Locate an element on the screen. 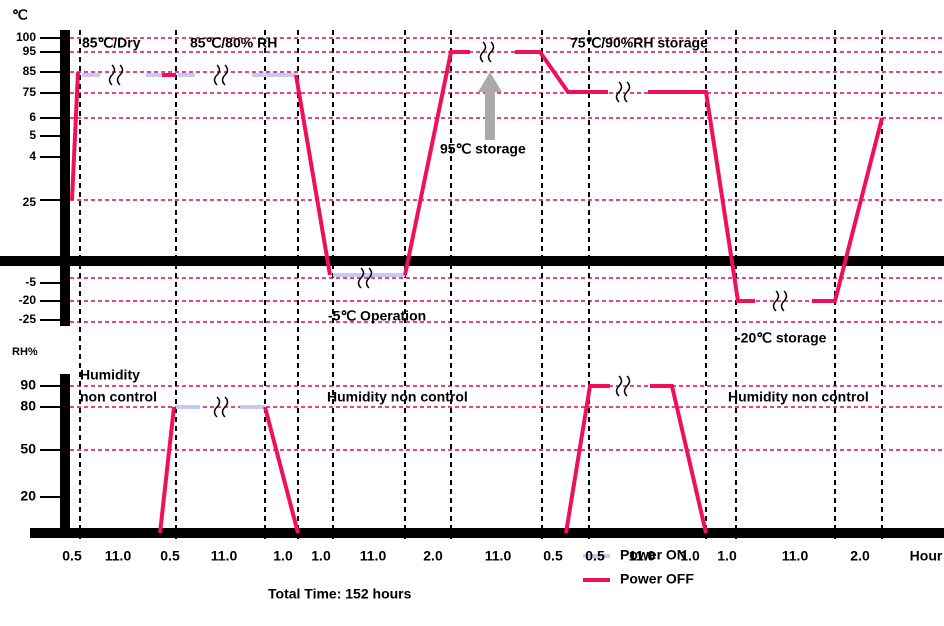 This screenshot has width=944, height=626. annotation: 95℃ storage is located at coordinates (483, 149).